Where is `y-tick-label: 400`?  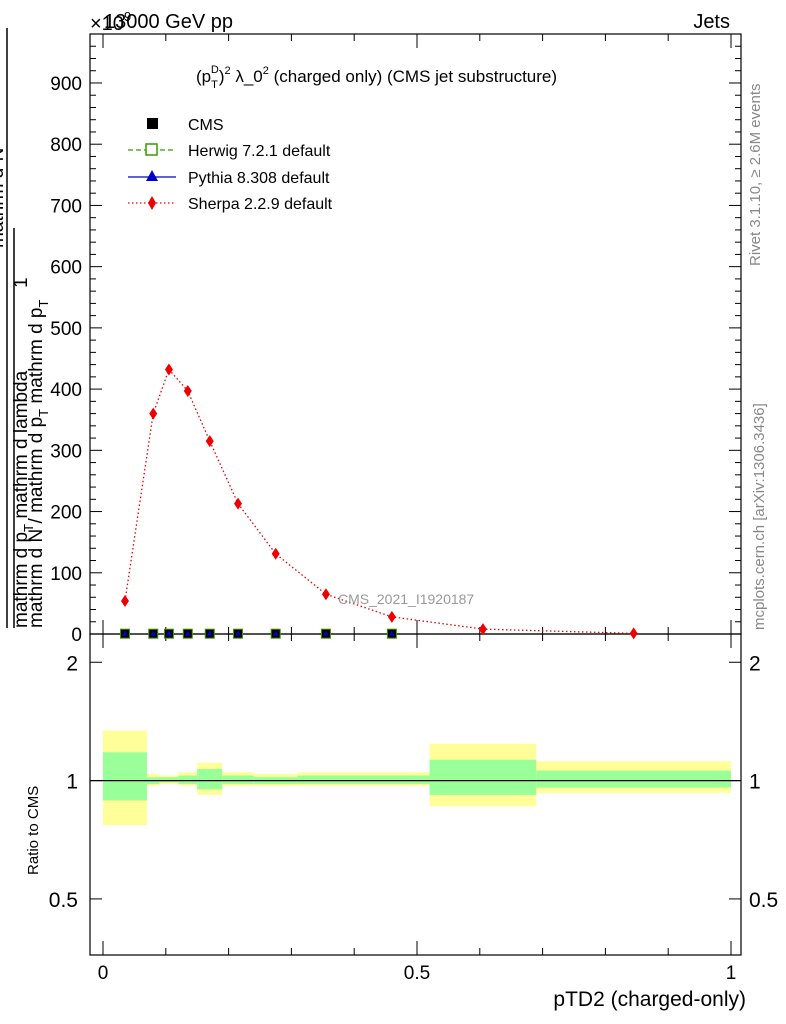 y-tick-label: 400 is located at coordinates (66, 390).